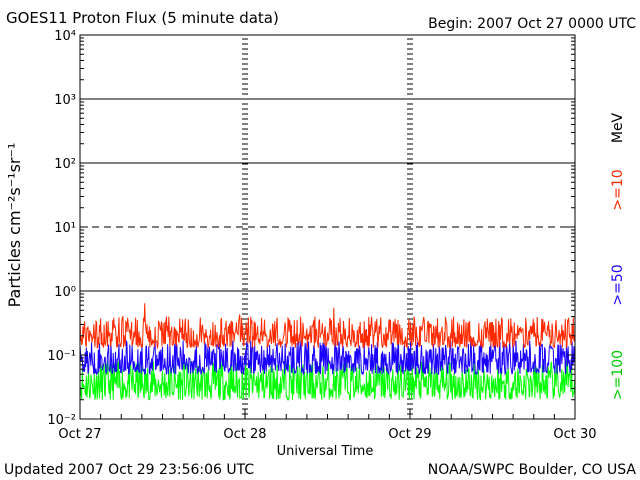 The width and height of the screenshot is (640, 480). I want to click on y-tick-label: 10³, so click(65, 100).